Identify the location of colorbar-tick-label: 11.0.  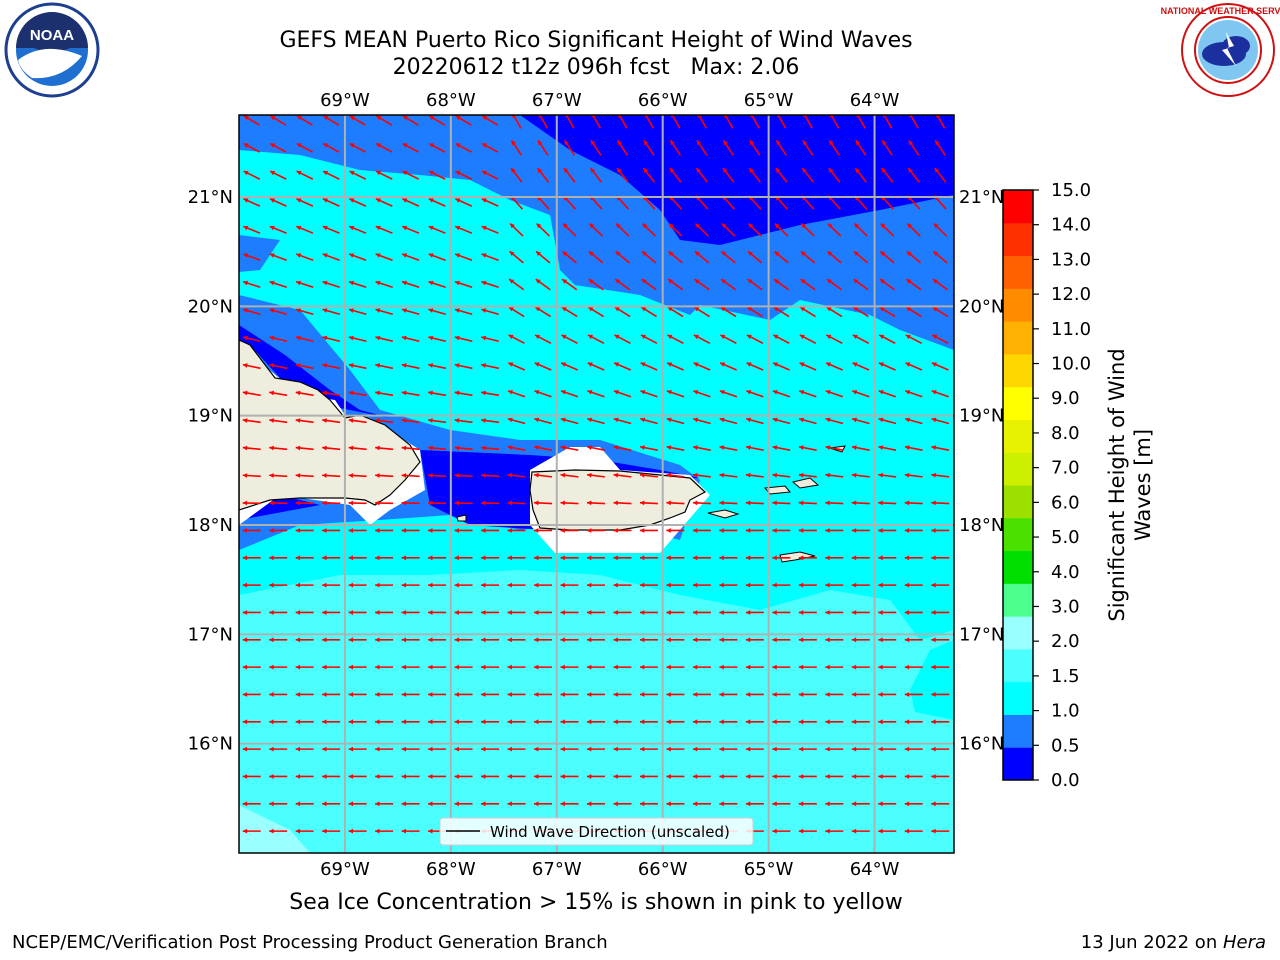
(1071, 329).